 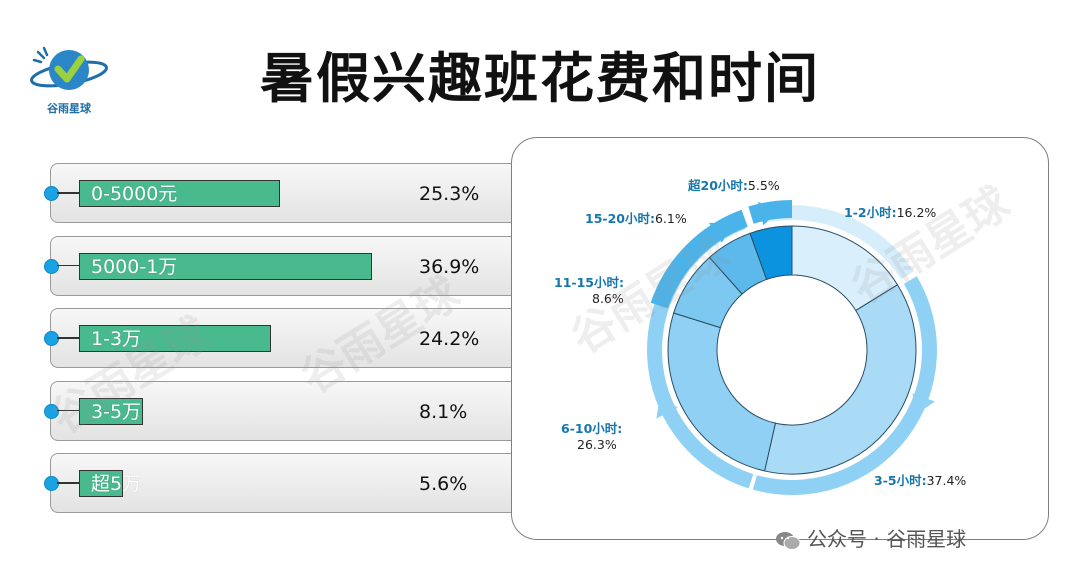 I want to click on donut-label: 15-20小时:6.1%, so click(x=636, y=218).